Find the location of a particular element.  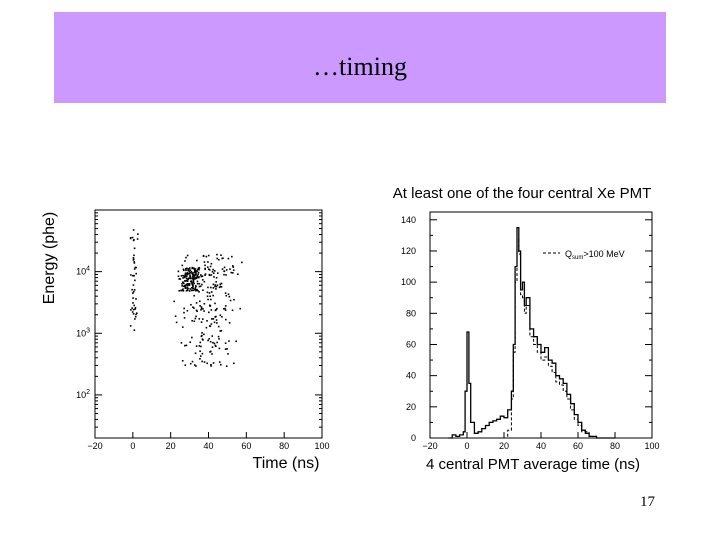

scatter-xlabel: Time (ns) is located at coordinates (286, 463).